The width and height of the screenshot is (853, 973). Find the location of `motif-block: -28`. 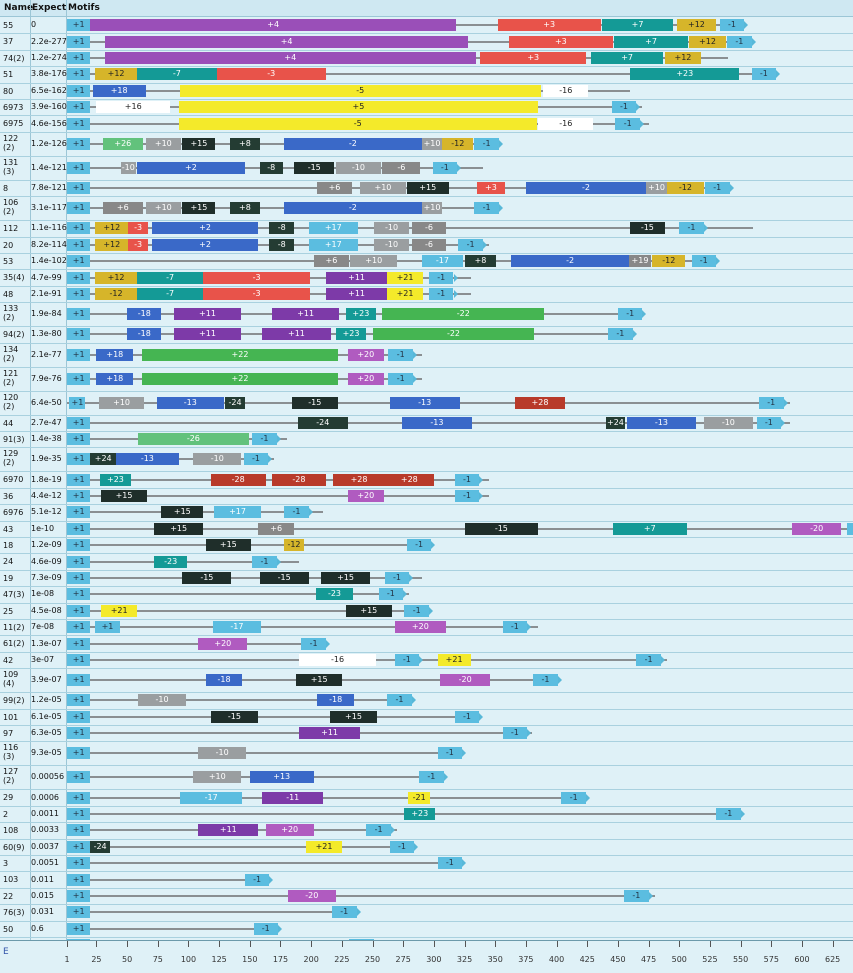

motif-block: -28 is located at coordinates (298, 479).